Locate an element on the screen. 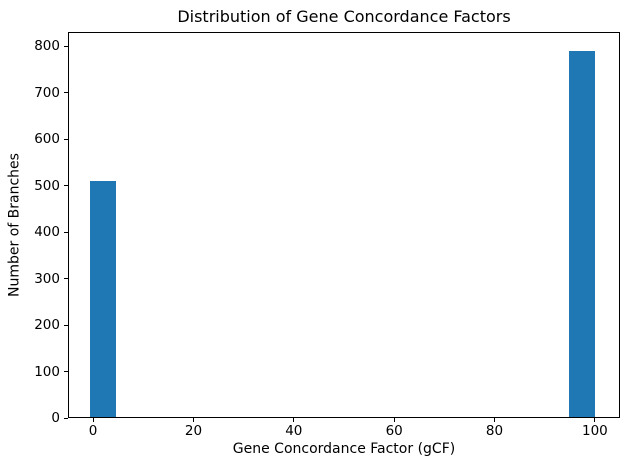 The height and width of the screenshot is (470, 630). y-tick-label: 500 is located at coordinates (47, 185).